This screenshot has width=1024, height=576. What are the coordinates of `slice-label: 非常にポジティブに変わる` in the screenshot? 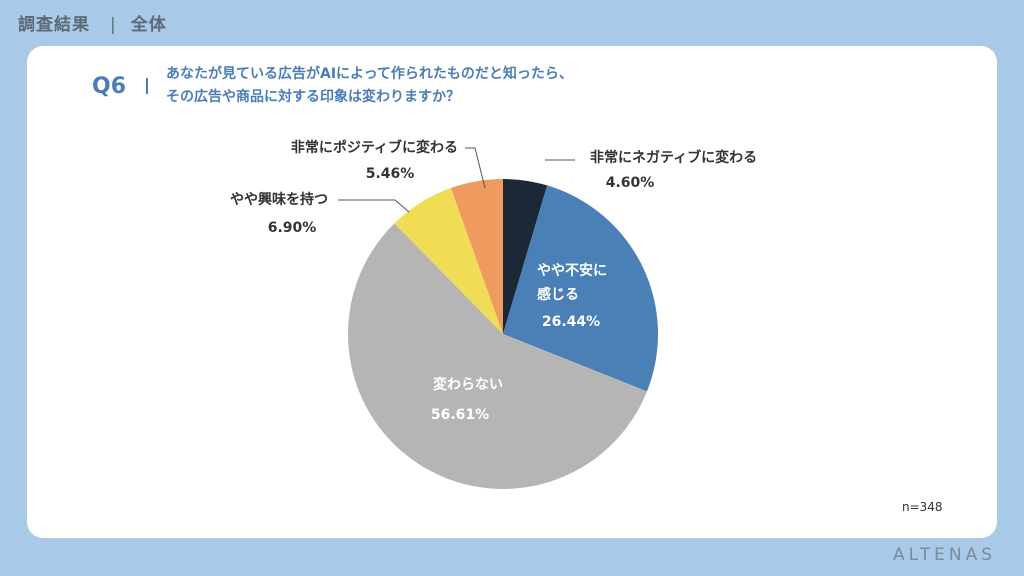 It's located at (374, 147).